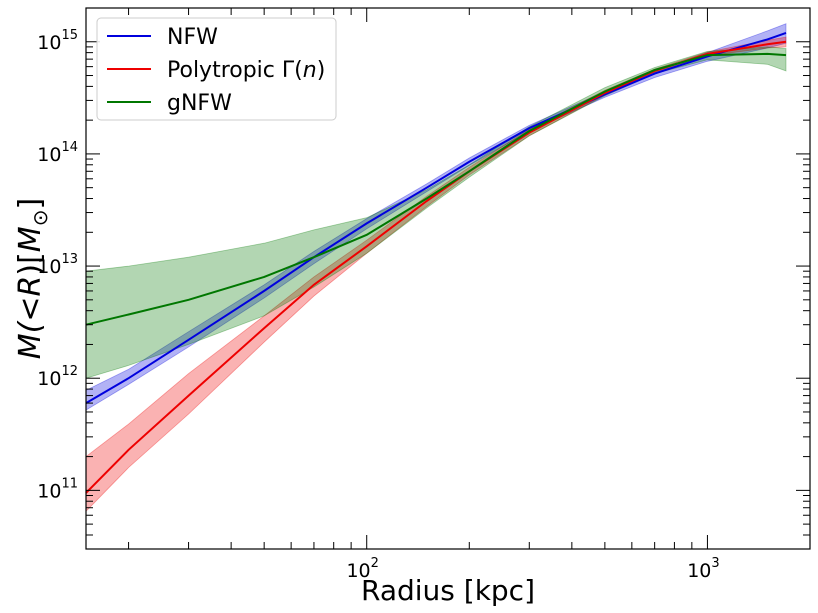 The image size is (818, 613). I want to click on x-tick-label: 10³, so click(703, 569).